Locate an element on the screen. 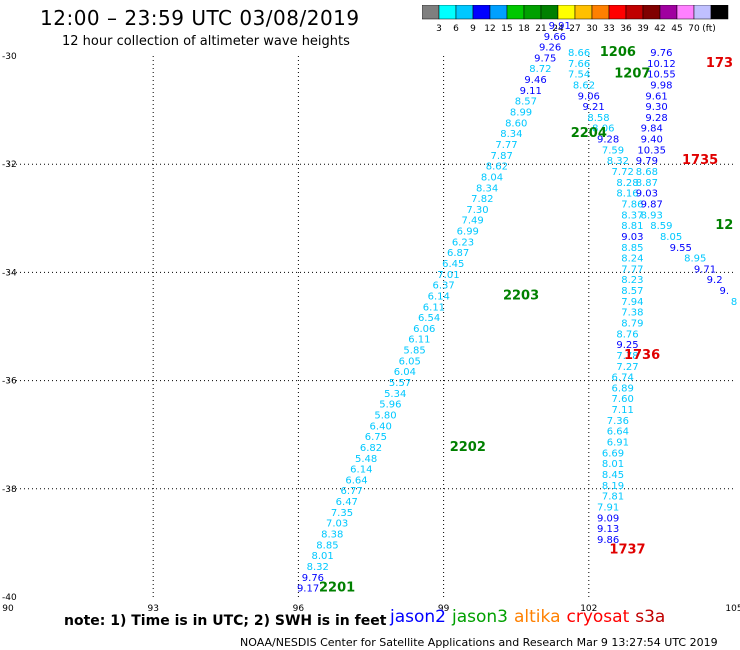 The width and height of the screenshot is (740, 650). swh-point: 8.38 is located at coordinates (332, 534).